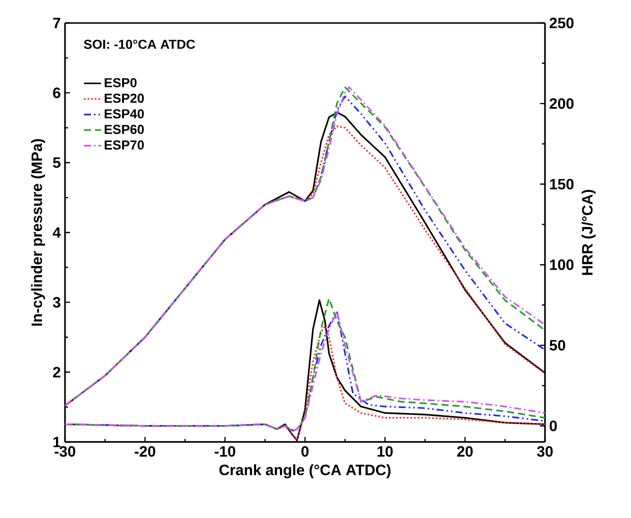 This screenshot has width=631, height=518. I want to click on y-tick-label: 7, so click(56, 23).